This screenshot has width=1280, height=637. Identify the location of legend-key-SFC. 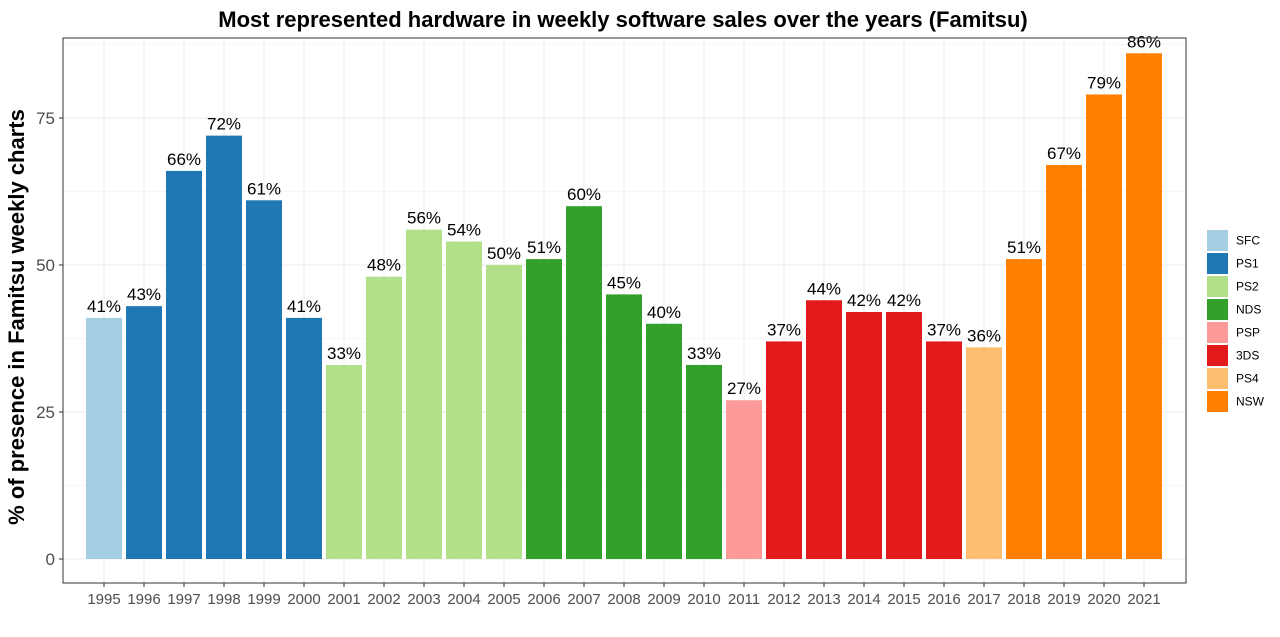
(1217, 240).